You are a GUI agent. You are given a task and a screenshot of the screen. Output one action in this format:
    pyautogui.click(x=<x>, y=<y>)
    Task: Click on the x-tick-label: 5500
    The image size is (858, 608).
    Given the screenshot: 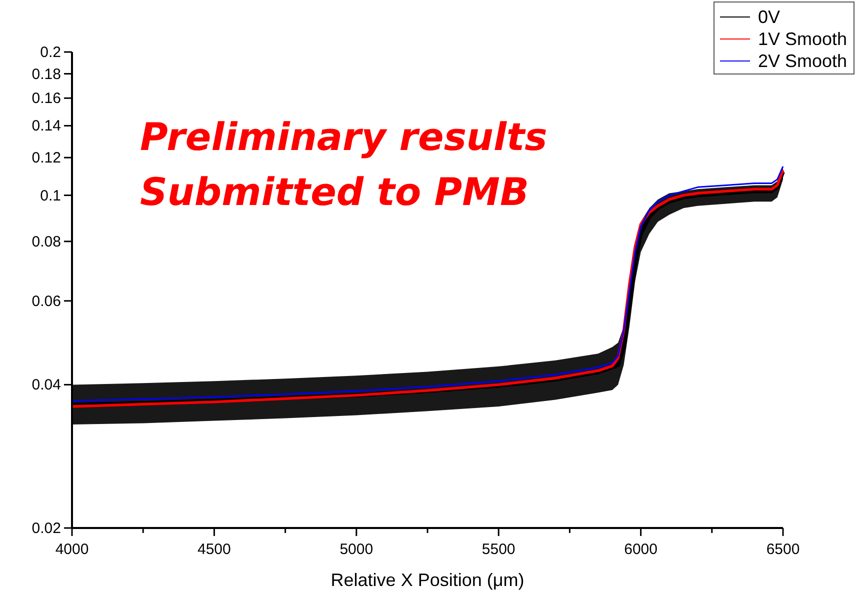 What is the action you would take?
    pyautogui.click(x=499, y=549)
    